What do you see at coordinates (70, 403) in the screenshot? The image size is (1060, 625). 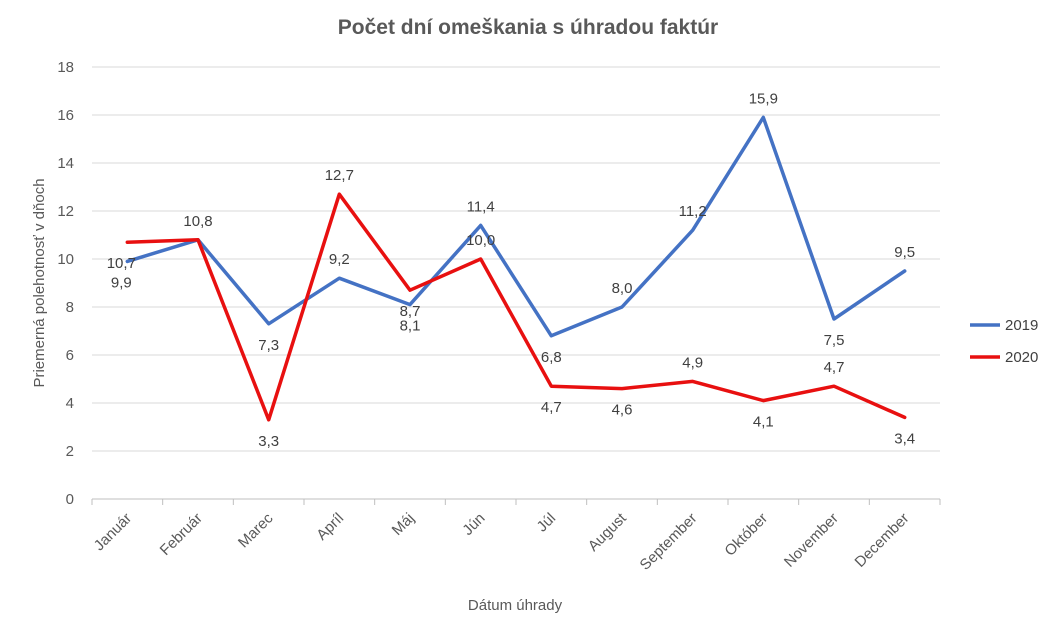 I see `y-tick-label: 4` at bounding box center [70, 403].